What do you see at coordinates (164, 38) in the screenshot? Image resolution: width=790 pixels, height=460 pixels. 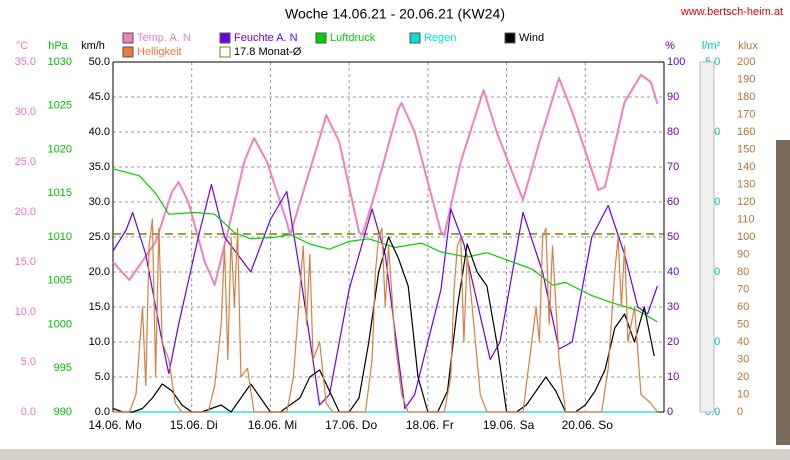 I see `legend-label: Temp. A. N` at bounding box center [164, 38].